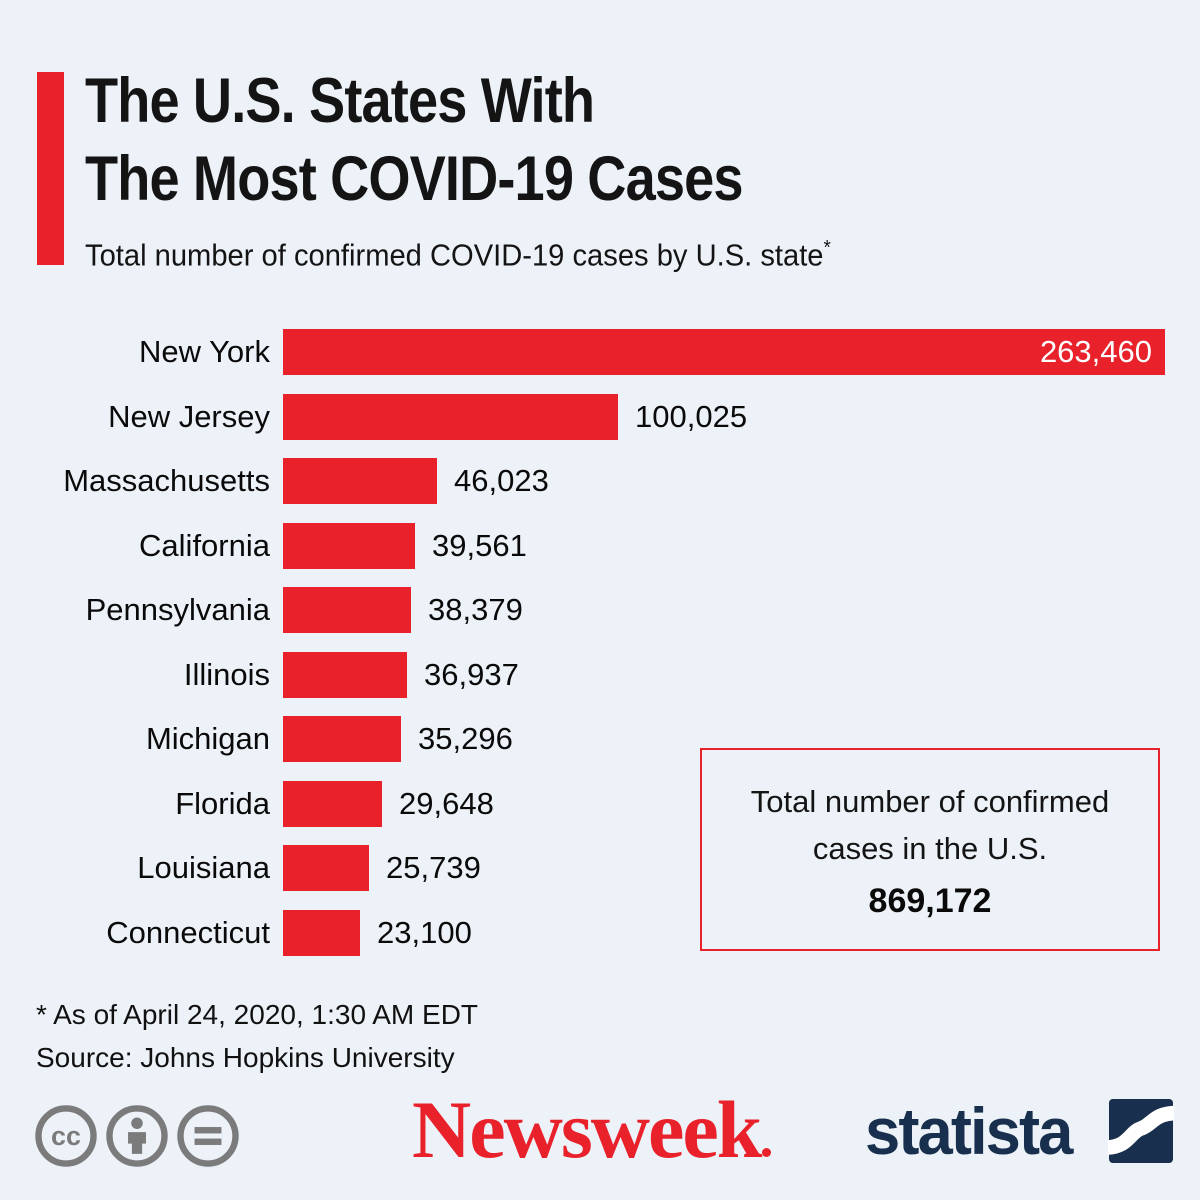 The height and width of the screenshot is (1200, 1200). I want to click on chart-row-louisiana: Louisiana 25,739, so click(600, 868).